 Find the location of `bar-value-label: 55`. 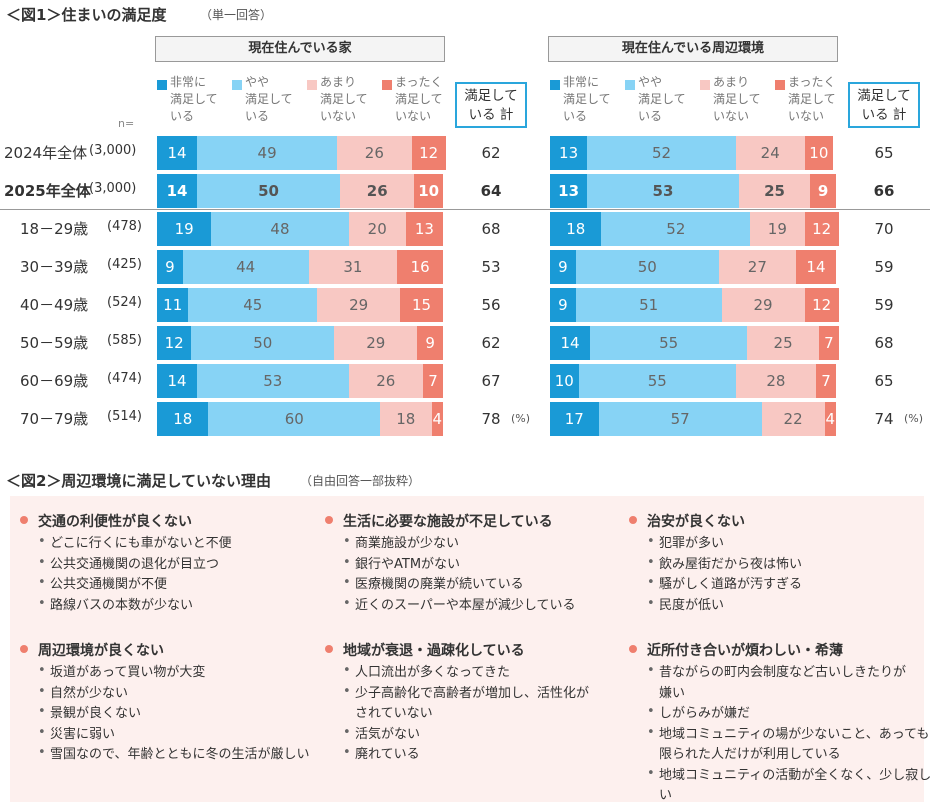

bar-value-label: 55 is located at coordinates (669, 343).